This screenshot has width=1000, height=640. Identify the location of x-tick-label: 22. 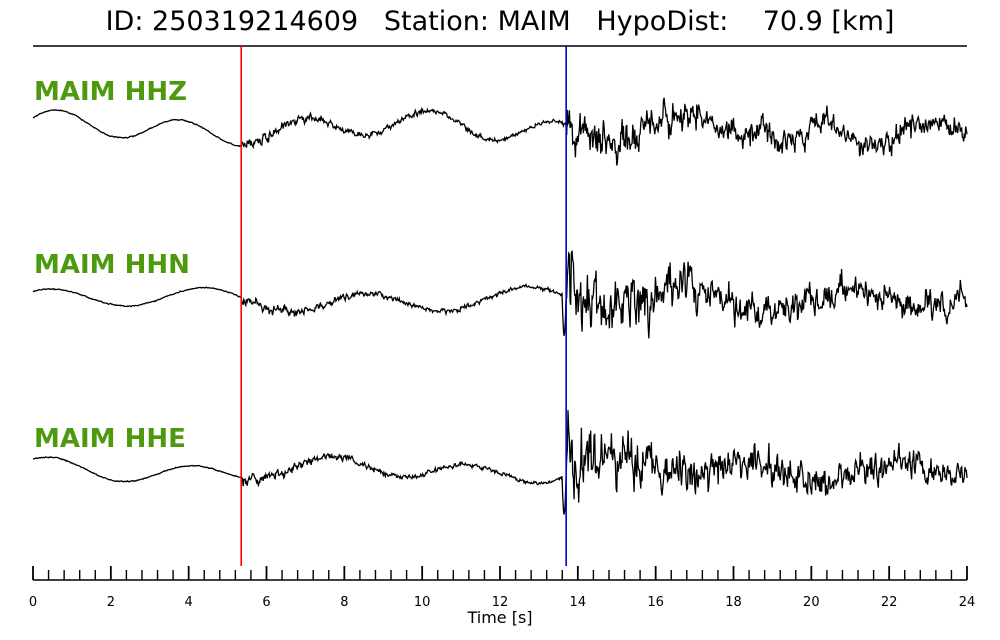
(889, 602).